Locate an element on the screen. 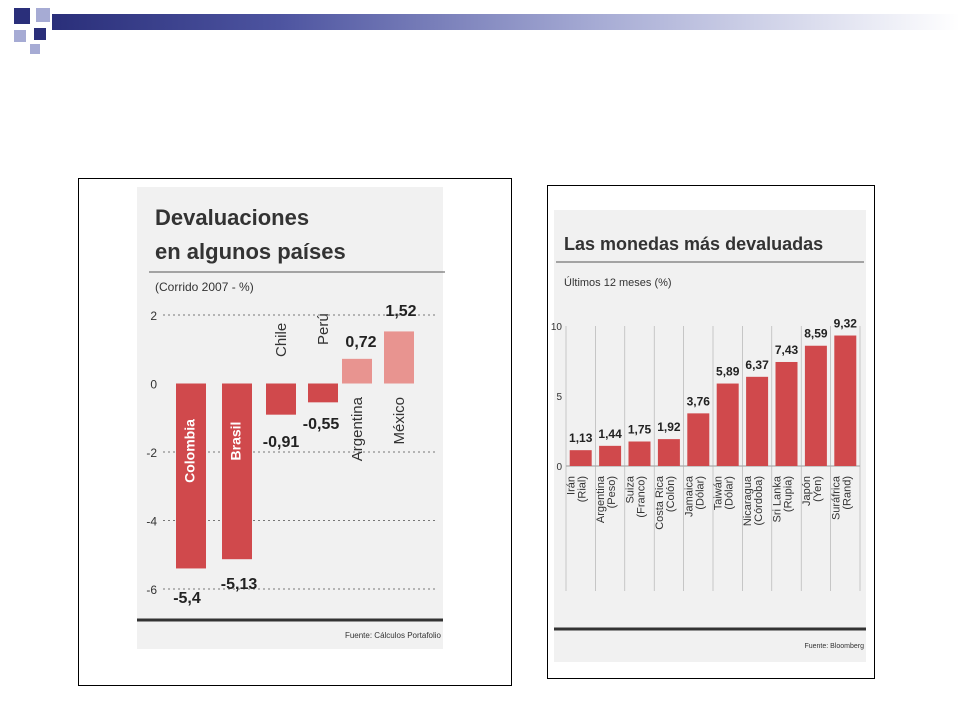 This screenshot has width=960, height=720. chart2-value-label: 1,92 is located at coordinates (669, 427).